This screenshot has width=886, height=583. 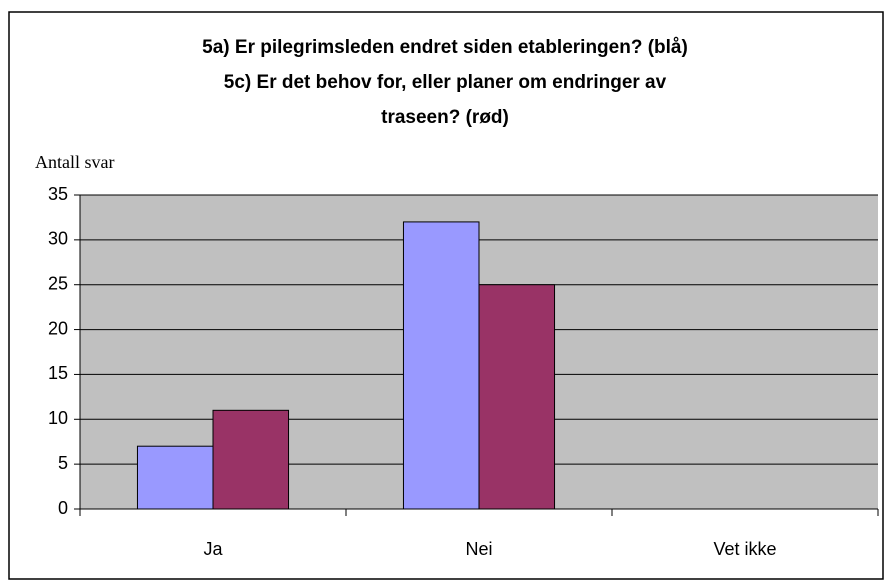 What do you see at coordinates (63, 508) in the screenshot?
I see `y-tick-label: 0` at bounding box center [63, 508].